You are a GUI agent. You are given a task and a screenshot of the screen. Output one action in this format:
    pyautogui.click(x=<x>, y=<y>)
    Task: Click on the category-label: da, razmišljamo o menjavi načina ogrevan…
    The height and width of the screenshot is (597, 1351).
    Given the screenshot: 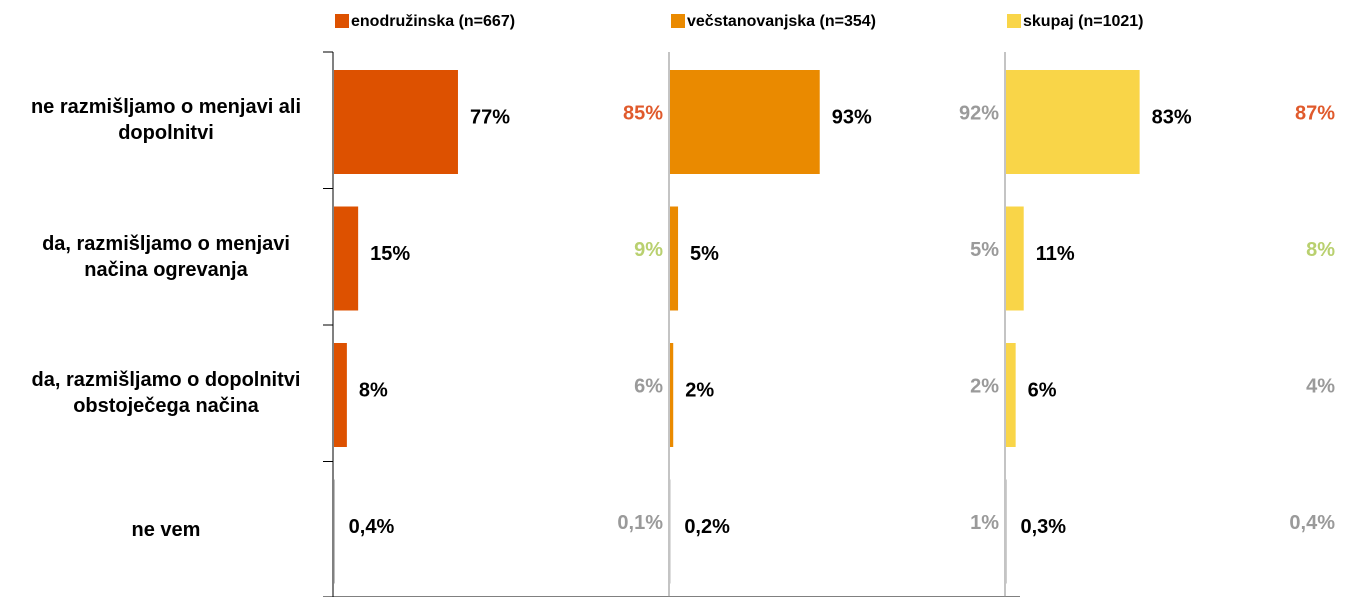 What is the action you would take?
    pyautogui.click(x=166, y=256)
    